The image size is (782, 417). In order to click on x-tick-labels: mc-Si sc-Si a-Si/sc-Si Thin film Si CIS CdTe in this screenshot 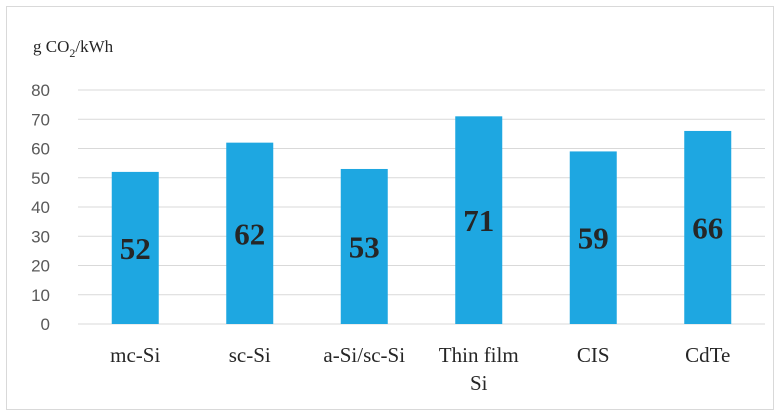, I will do `click(420, 369)`.